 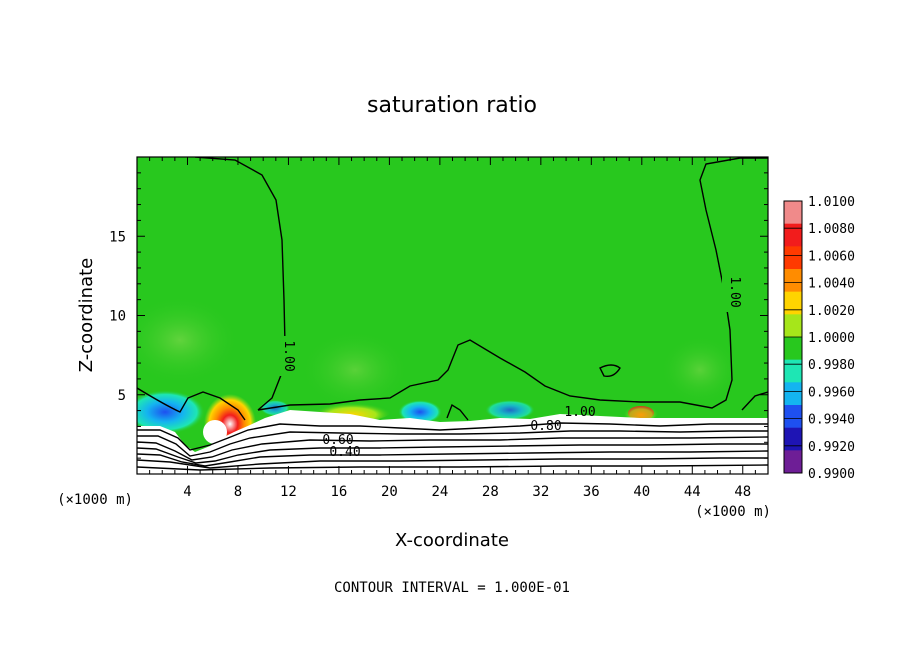 What do you see at coordinates (452, 540) in the screenshot?
I see `x-axis-label: X-coordinate` at bounding box center [452, 540].